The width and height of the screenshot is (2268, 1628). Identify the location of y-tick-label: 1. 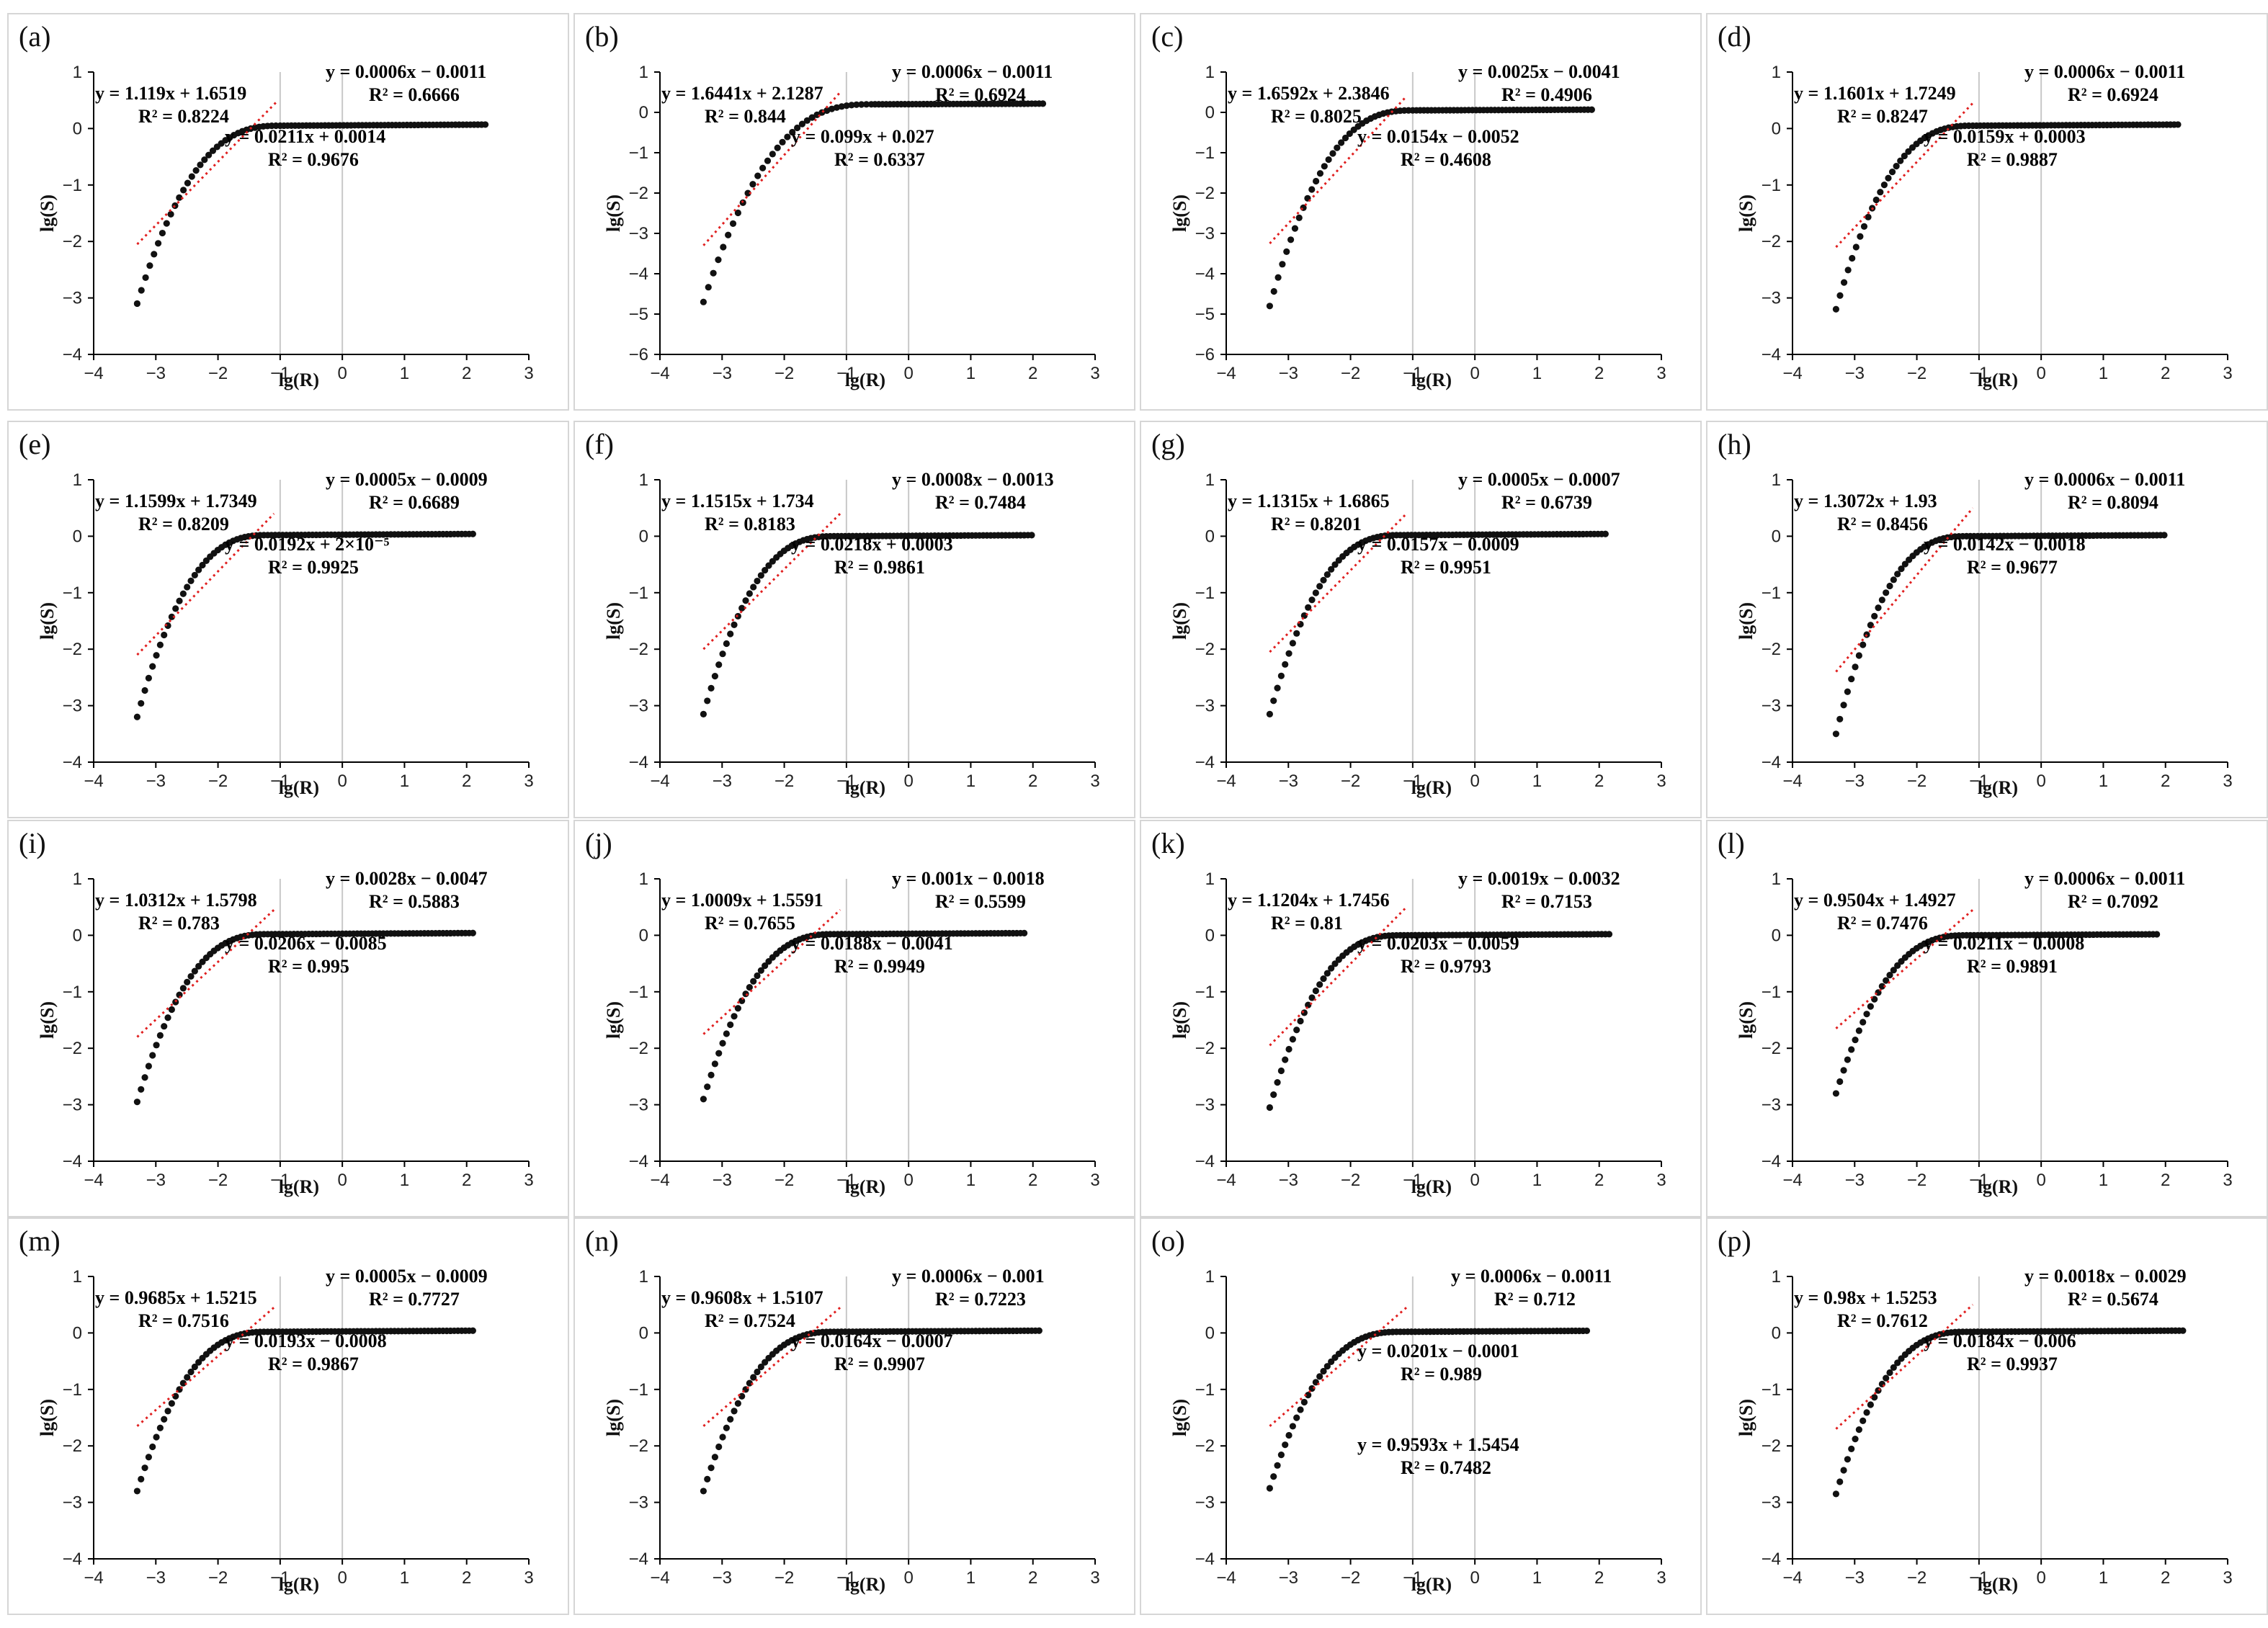
(643, 1277).